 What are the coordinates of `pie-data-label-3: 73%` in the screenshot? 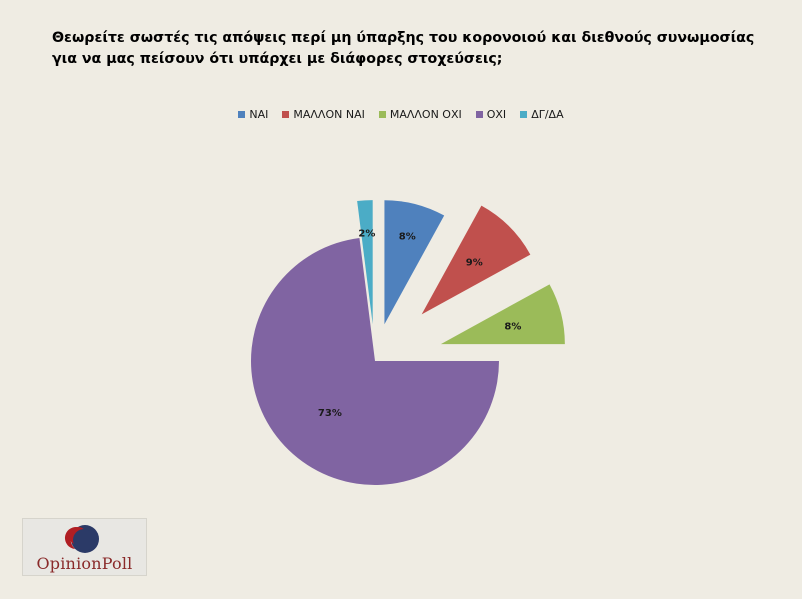 It's located at (330, 413).